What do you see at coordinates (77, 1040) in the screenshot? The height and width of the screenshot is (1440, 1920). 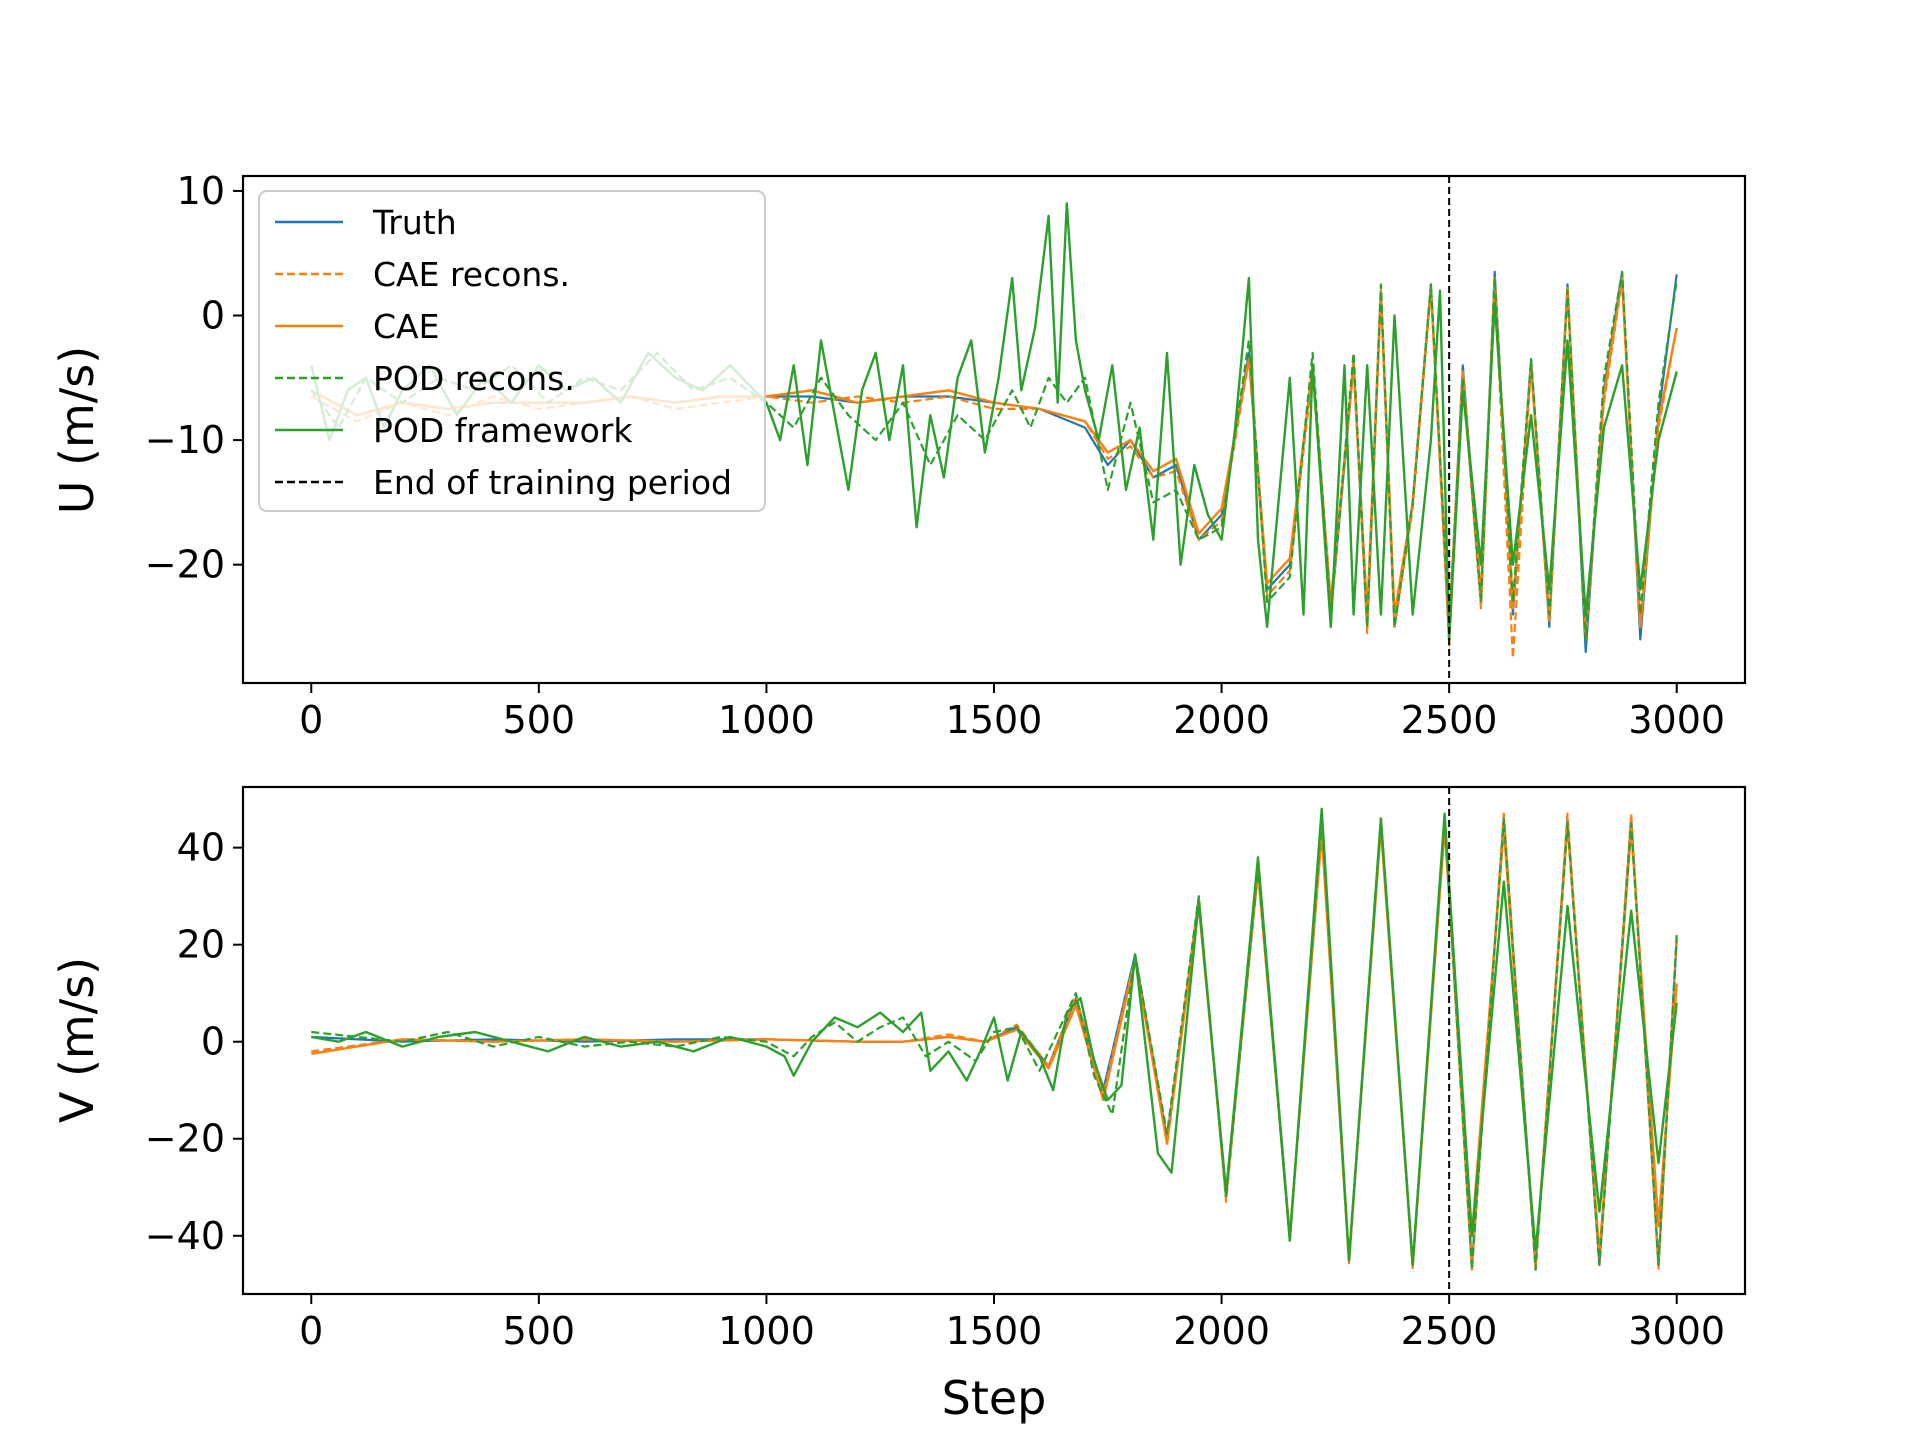 I see `v-y-axis-label: V (m/s)` at bounding box center [77, 1040].